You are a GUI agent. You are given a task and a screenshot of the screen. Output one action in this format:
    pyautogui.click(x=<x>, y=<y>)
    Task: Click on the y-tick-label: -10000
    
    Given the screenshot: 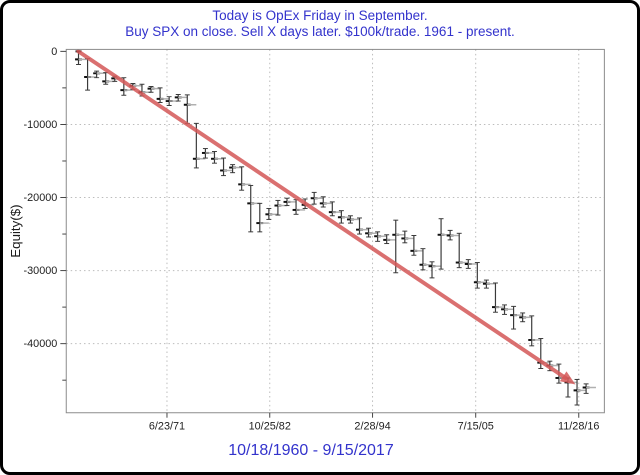 What is the action you would take?
    pyautogui.click(x=41, y=125)
    